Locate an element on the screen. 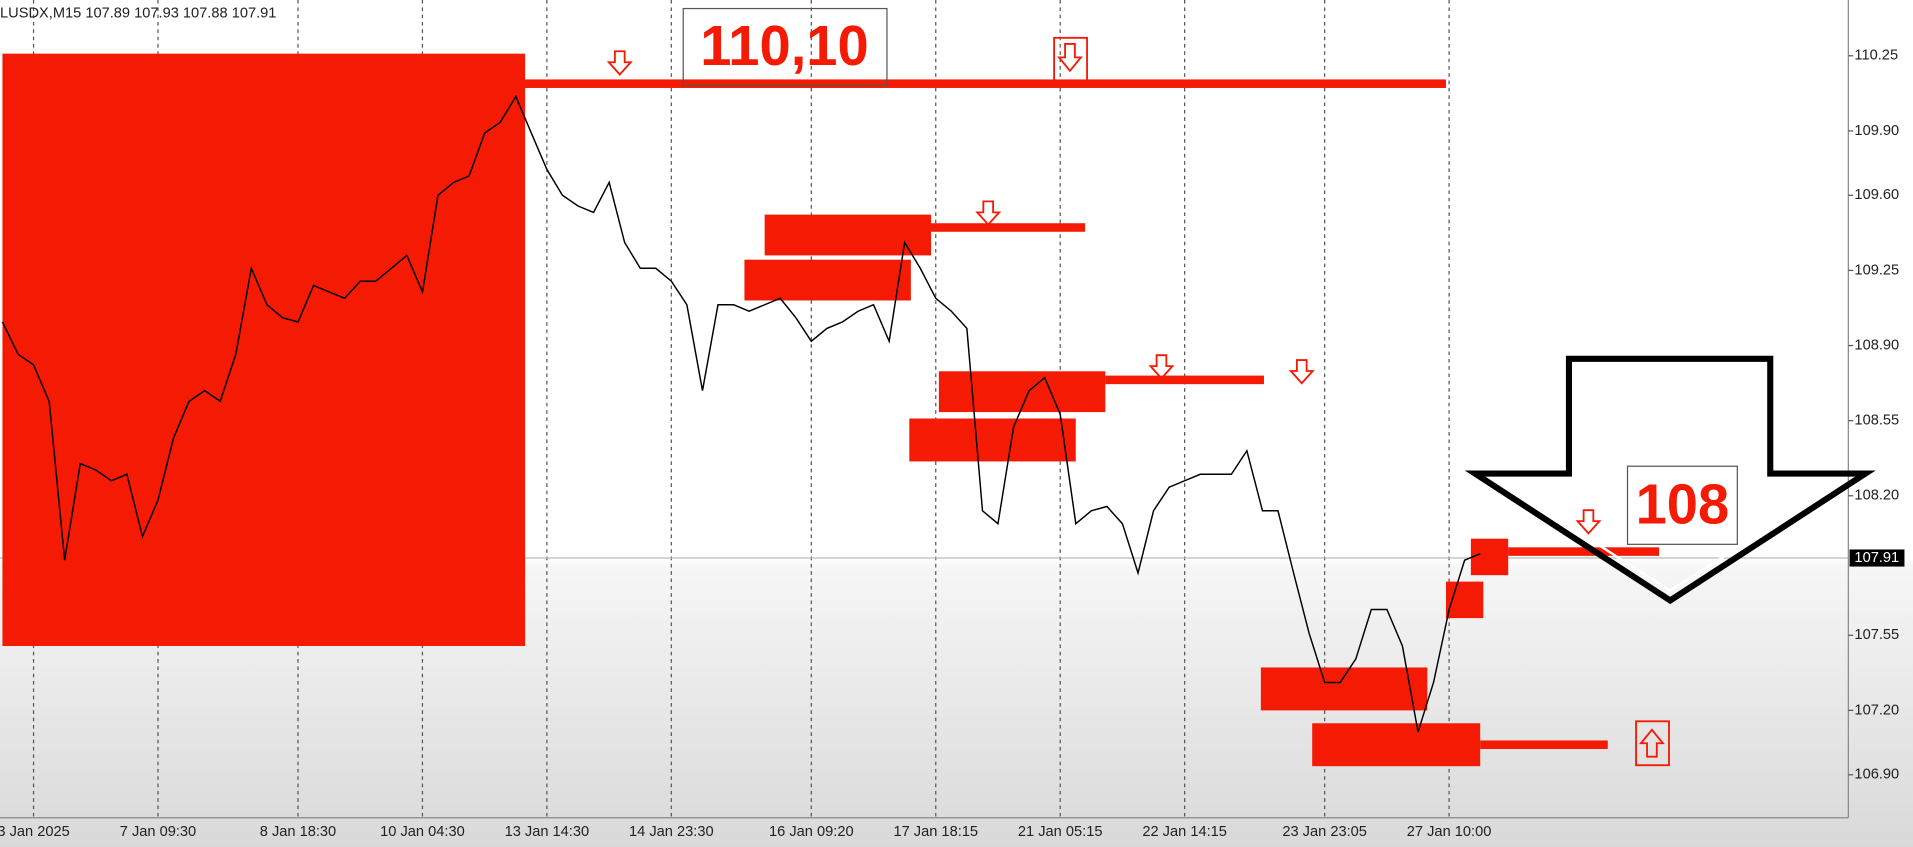 Image resolution: width=1913 pixels, height=847 pixels. annotation: 108 is located at coordinates (1683, 504).